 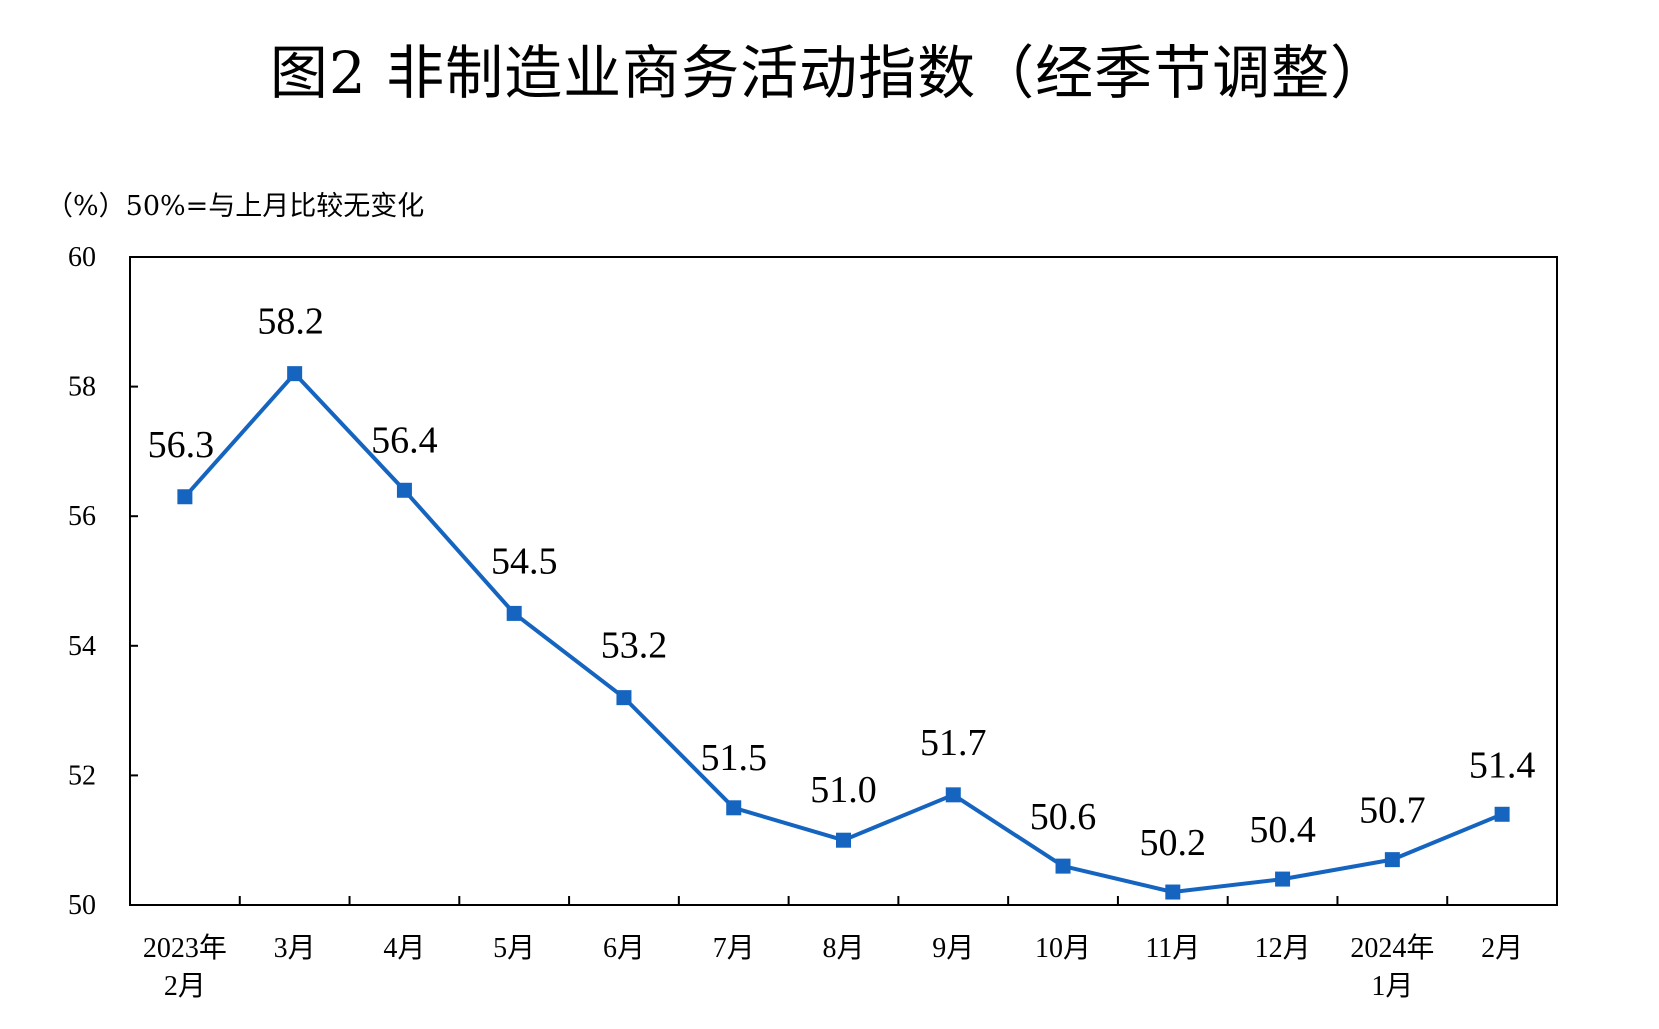 I want to click on x-category-label-line: 8月, so click(x=843, y=948).